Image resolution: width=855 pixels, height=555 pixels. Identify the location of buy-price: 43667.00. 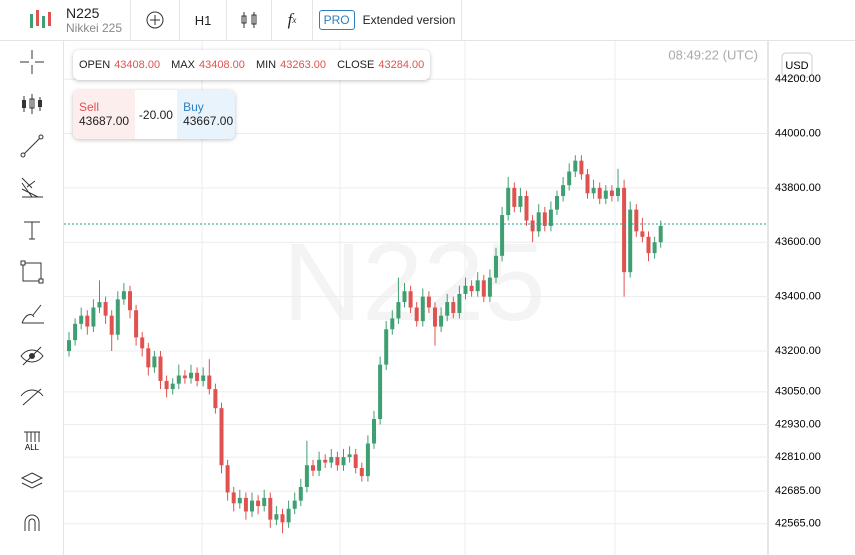
(208, 121).